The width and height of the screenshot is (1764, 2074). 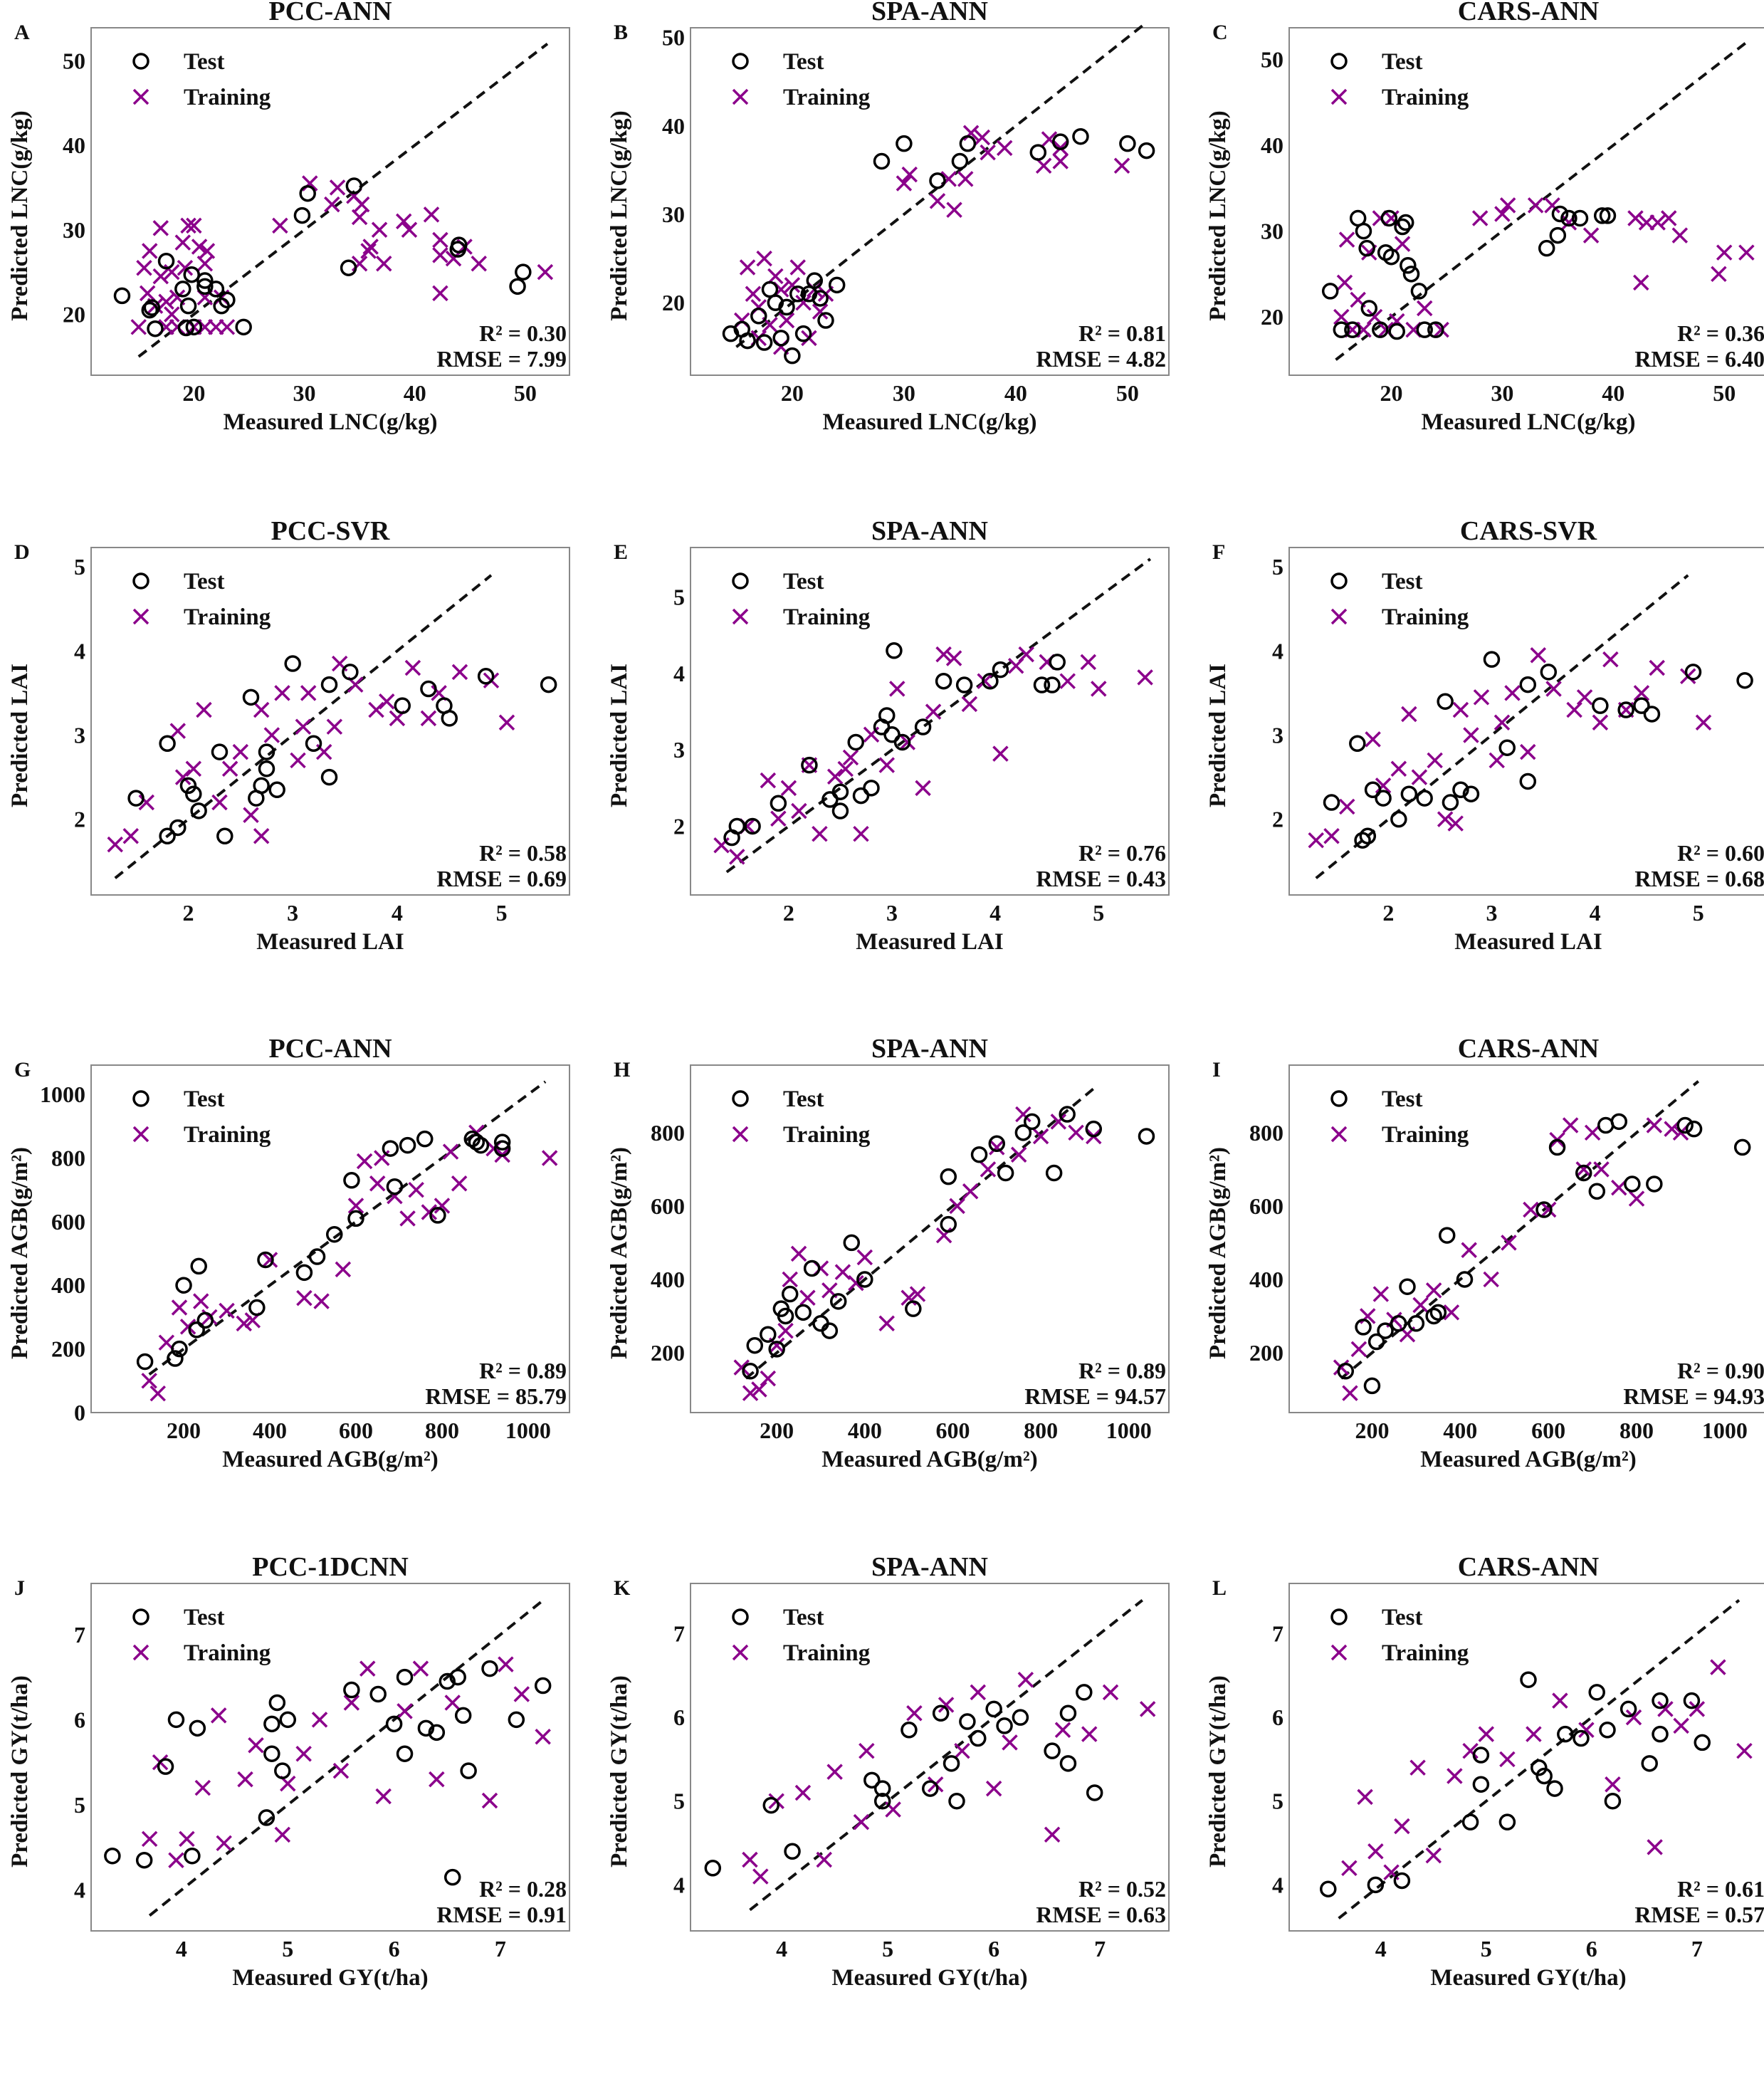 What do you see at coordinates (679, 673) in the screenshot?
I see `y-tick-label: 4` at bounding box center [679, 673].